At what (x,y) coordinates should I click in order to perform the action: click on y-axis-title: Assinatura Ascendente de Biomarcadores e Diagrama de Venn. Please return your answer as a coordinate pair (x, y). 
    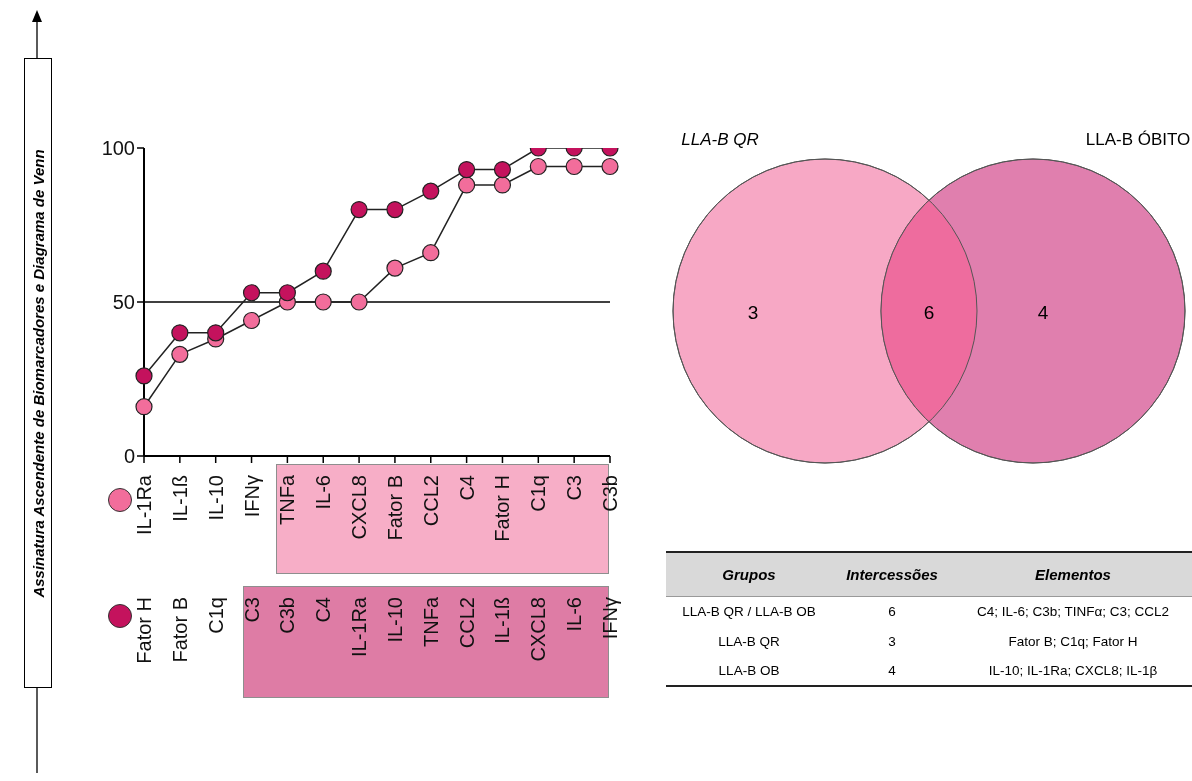
    Looking at the image, I should click on (38, 373).